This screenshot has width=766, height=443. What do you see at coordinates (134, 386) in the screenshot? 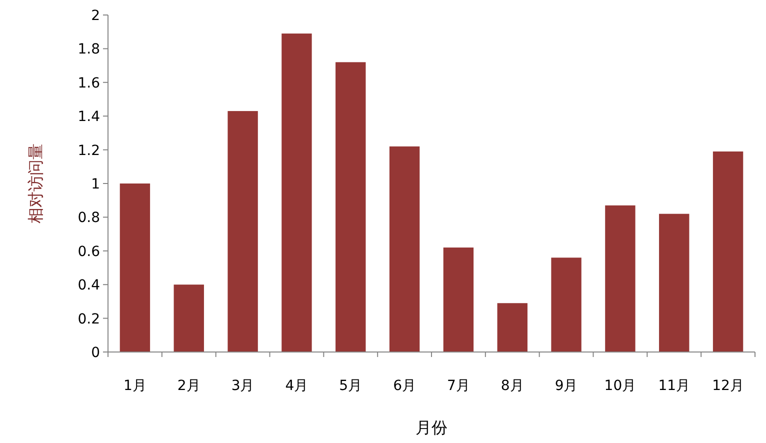
I see `x-tick-label: 1月` at bounding box center [134, 386].